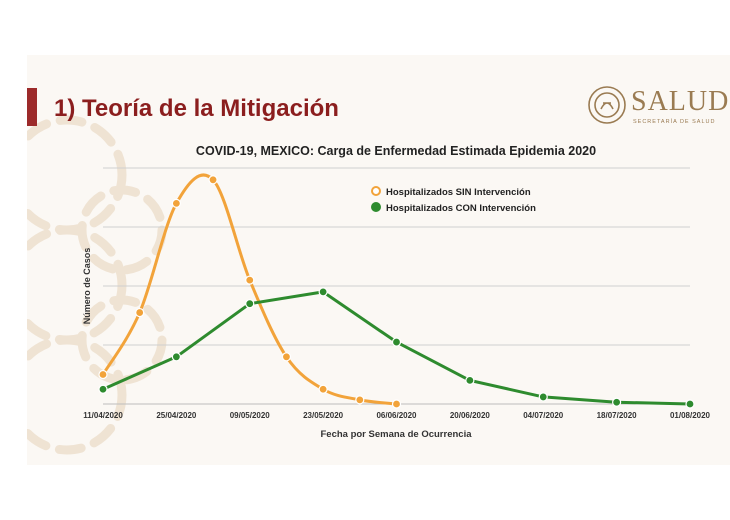 The image size is (730, 520). I want to click on background-ornament, so click(97, 285).